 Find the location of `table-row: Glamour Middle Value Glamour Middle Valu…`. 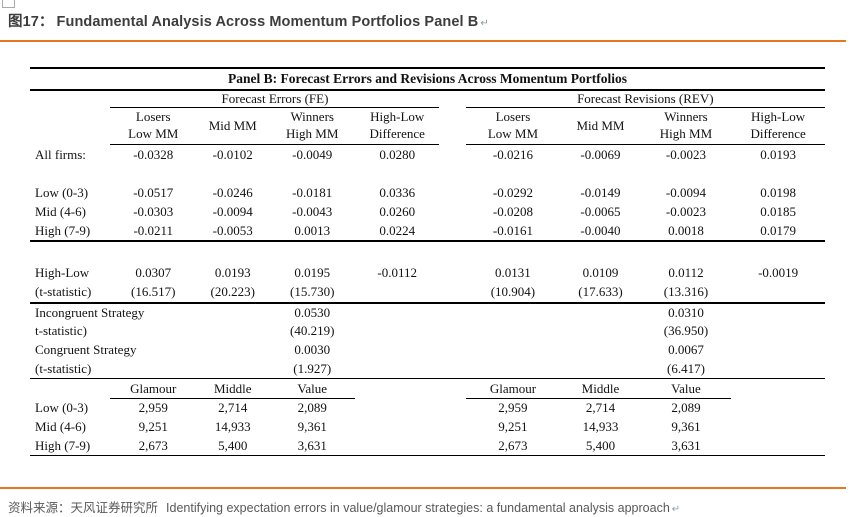

table-row: Glamour Middle Value Glamour Middle Valu… is located at coordinates (427, 388).